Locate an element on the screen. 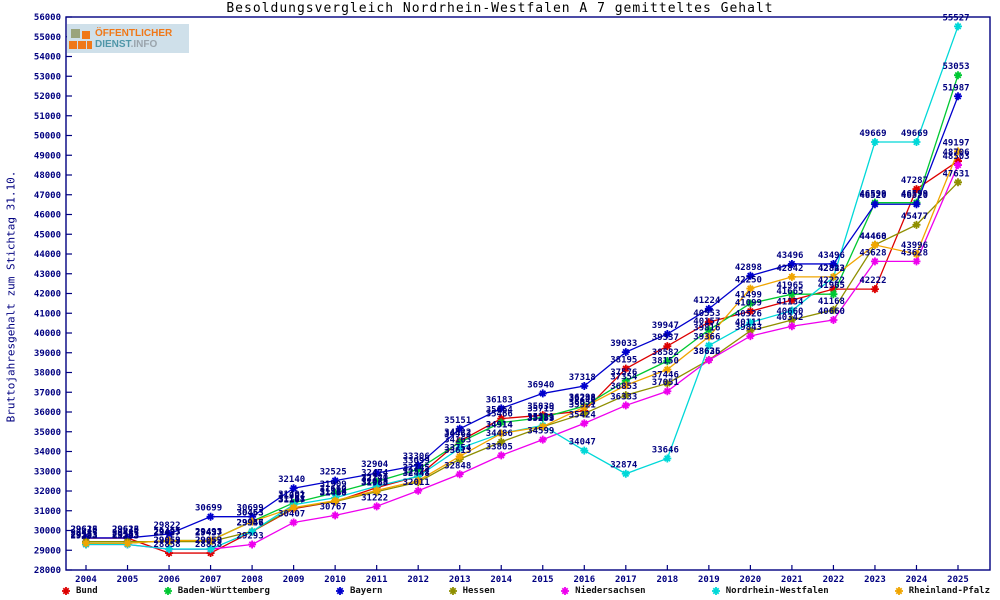  legend-item-Rheinland-Pfalz: Rheinland-Pfalz is located at coordinates (941, 591).